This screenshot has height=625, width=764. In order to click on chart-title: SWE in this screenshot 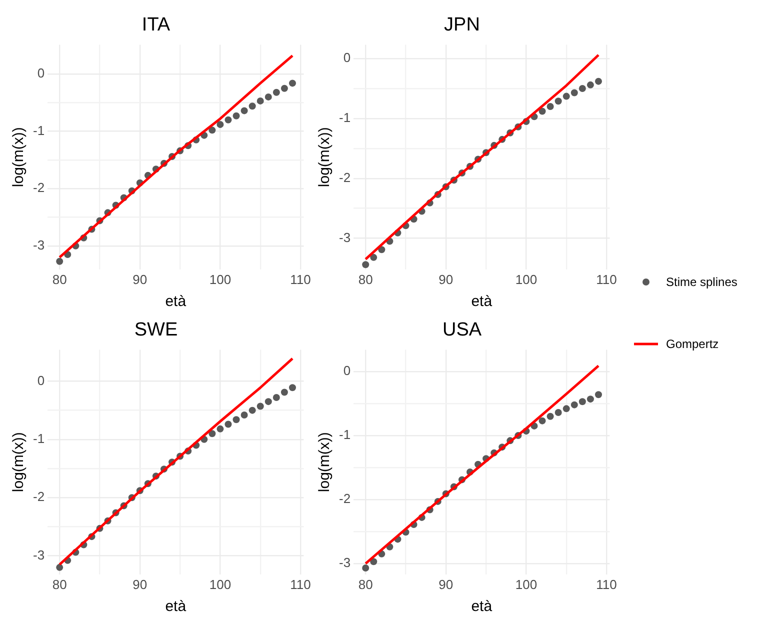, I will do `click(156, 330)`.